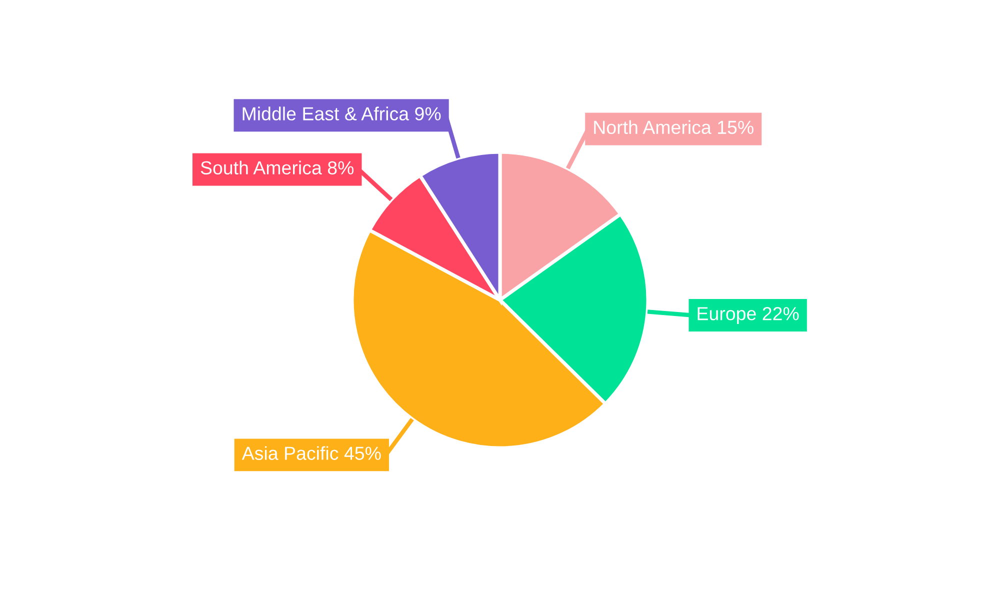 The image size is (1000, 600). Describe the element at coordinates (311, 453) in the screenshot. I see `slice-label: Asia Pacific 45%` at that location.